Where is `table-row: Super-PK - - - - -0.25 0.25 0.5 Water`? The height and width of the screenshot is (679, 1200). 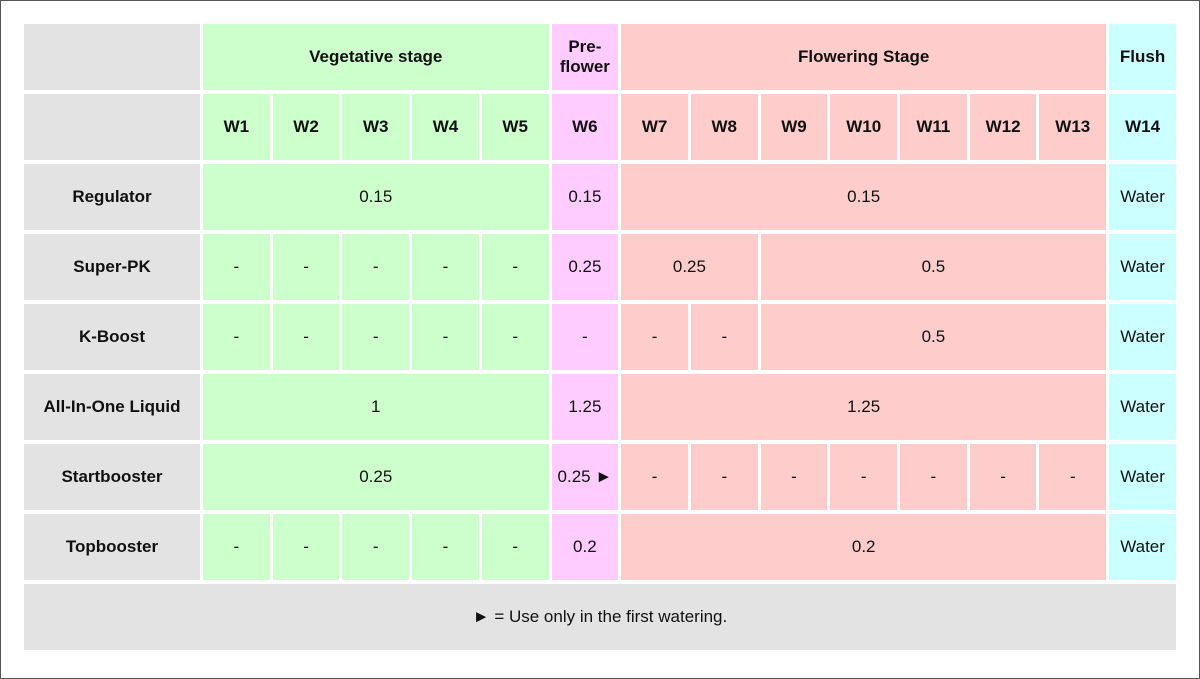 table-row: Super-PK - - - - -0.25 0.25 0.5 Water is located at coordinates (600, 267).